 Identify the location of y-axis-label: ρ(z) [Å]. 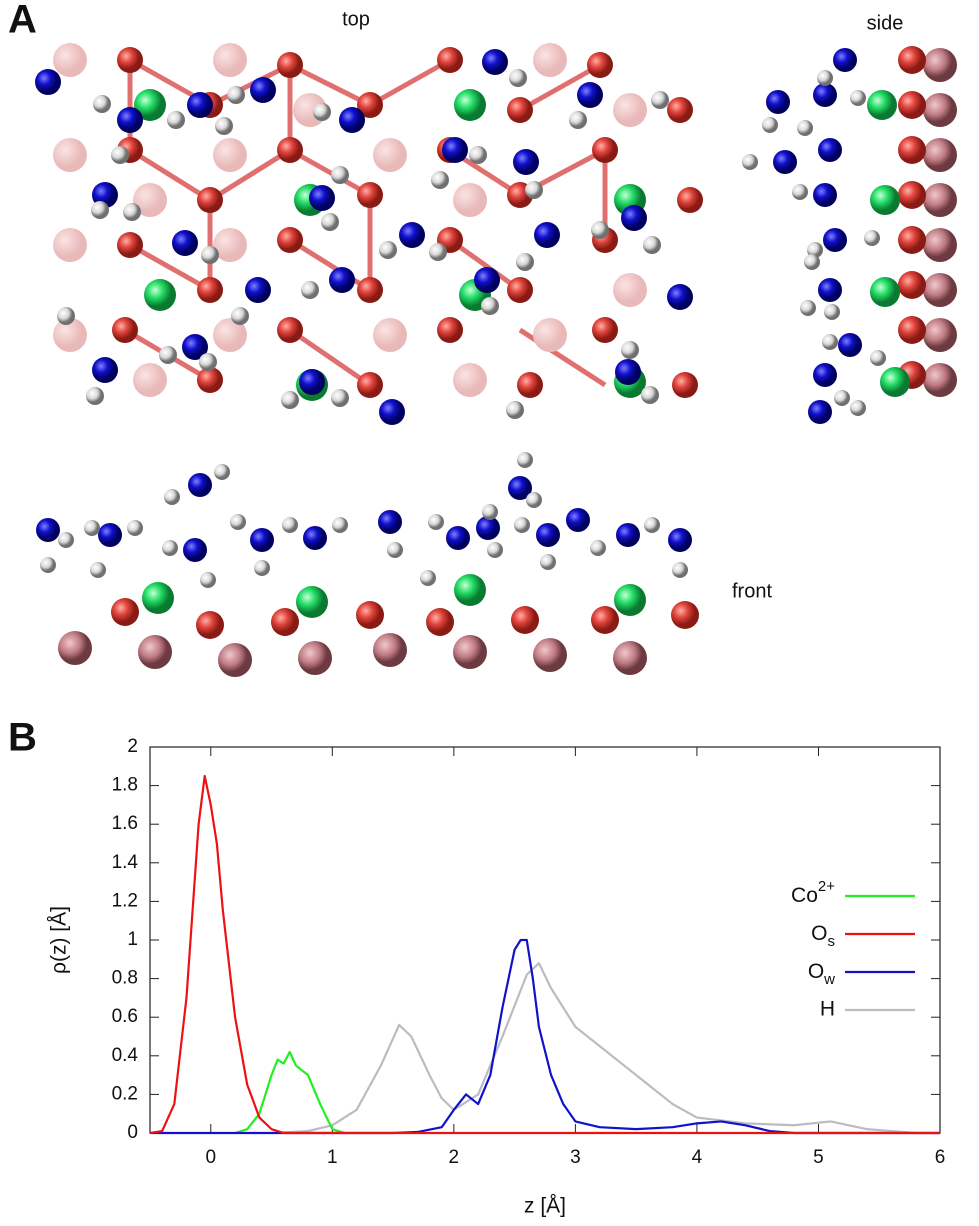
(59, 940).